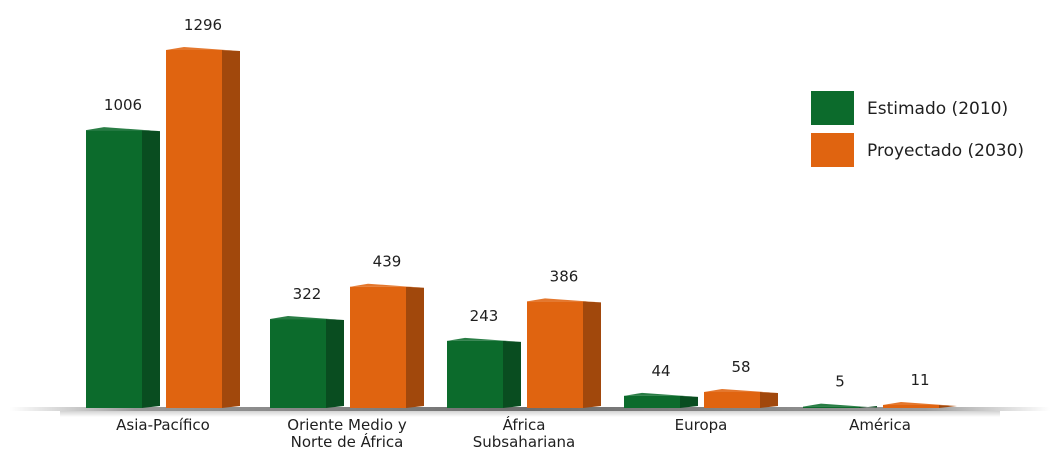 This screenshot has height=450, width=1058. What do you see at coordinates (524, 424) in the screenshot?
I see `x-tick-label: África` at bounding box center [524, 424].